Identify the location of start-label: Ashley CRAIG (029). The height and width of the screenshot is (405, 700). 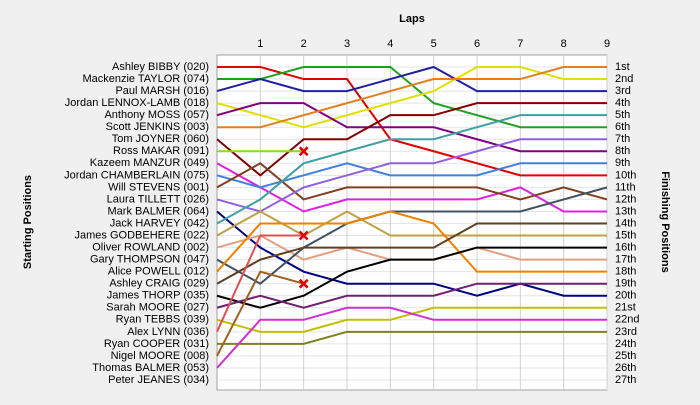
(159, 284).